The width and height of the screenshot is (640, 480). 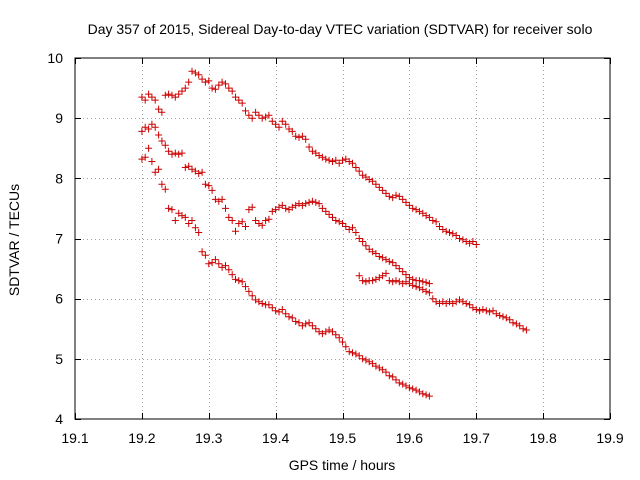 I want to click on y-axis-label: SDTVAR / TECUs, so click(x=14, y=240).